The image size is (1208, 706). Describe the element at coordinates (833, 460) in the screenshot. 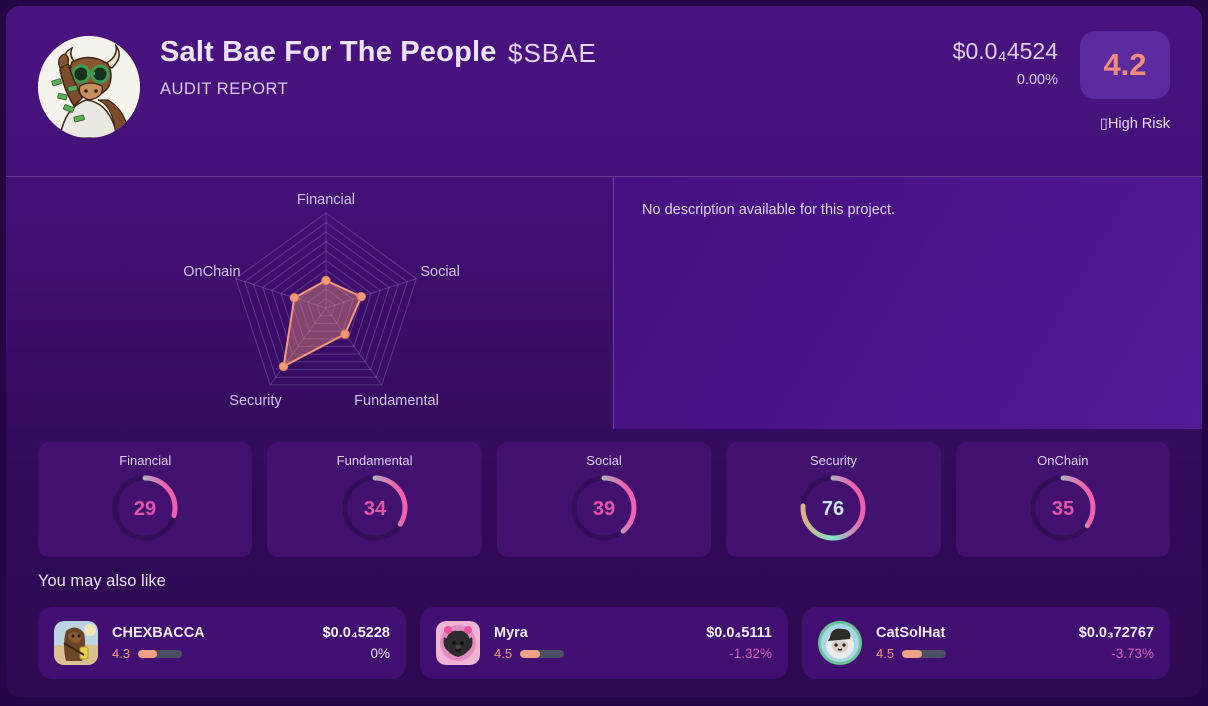

I see `metric-label: Security` at that location.